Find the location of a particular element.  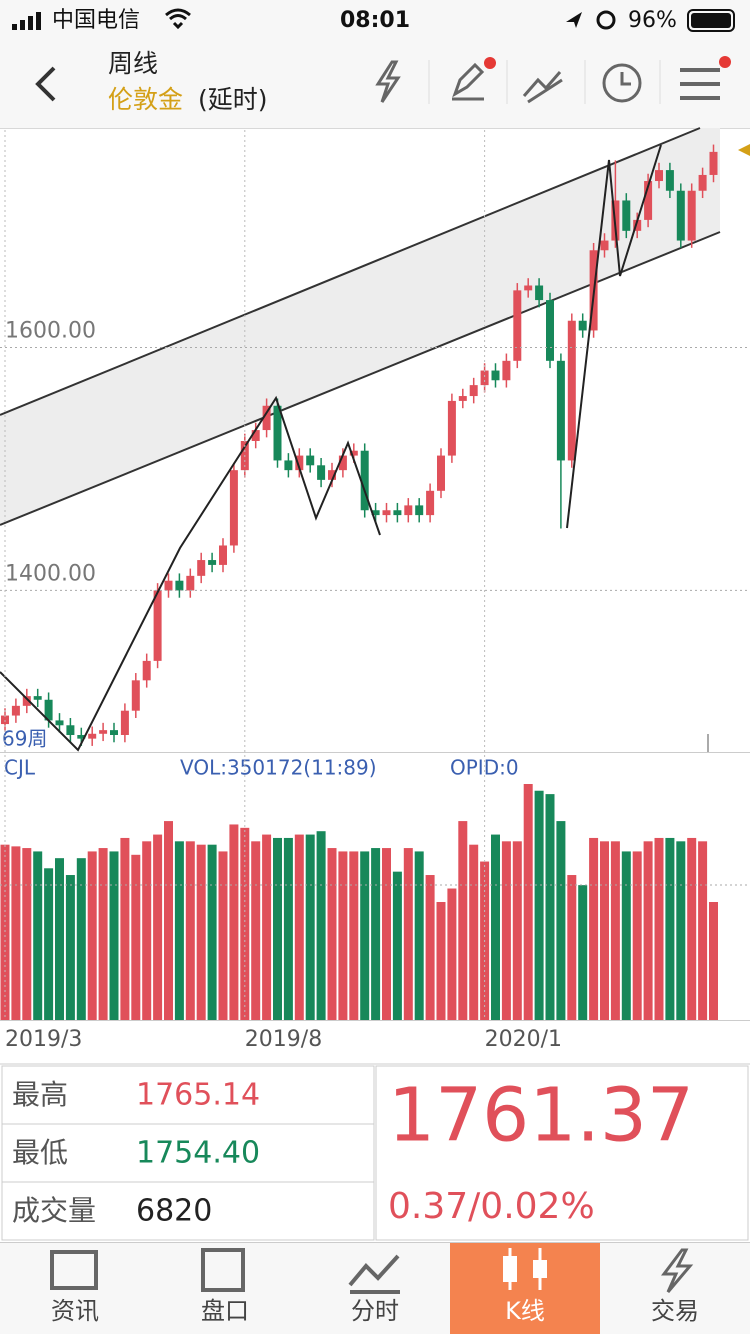

news-icon is located at coordinates (74, 1270).